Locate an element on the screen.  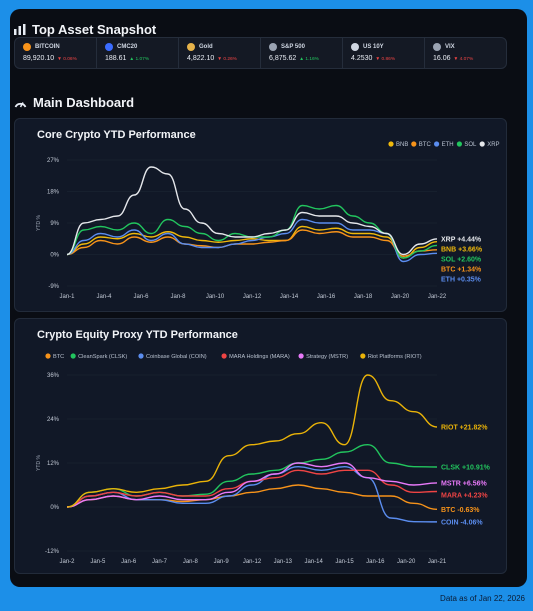
ticker-quote: 89,920.10 ▼ 0.06% is located at coordinates (59, 58).